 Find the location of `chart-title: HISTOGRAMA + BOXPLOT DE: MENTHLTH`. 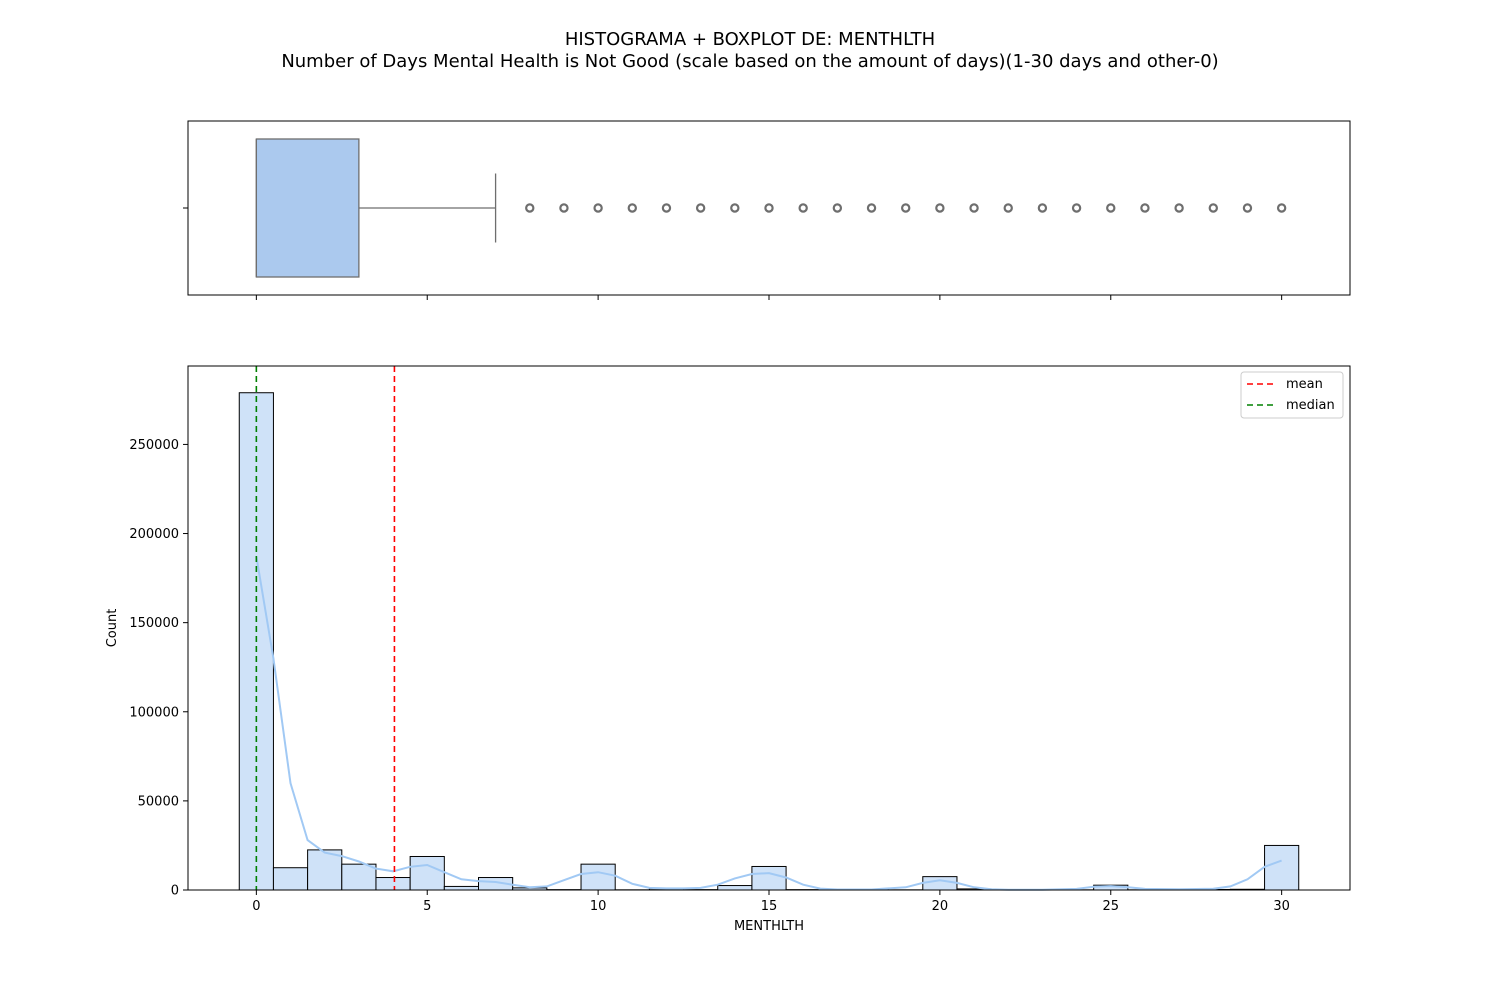

chart-title: HISTOGRAMA + BOXPLOT DE: MENTHLTH is located at coordinates (750, 39).